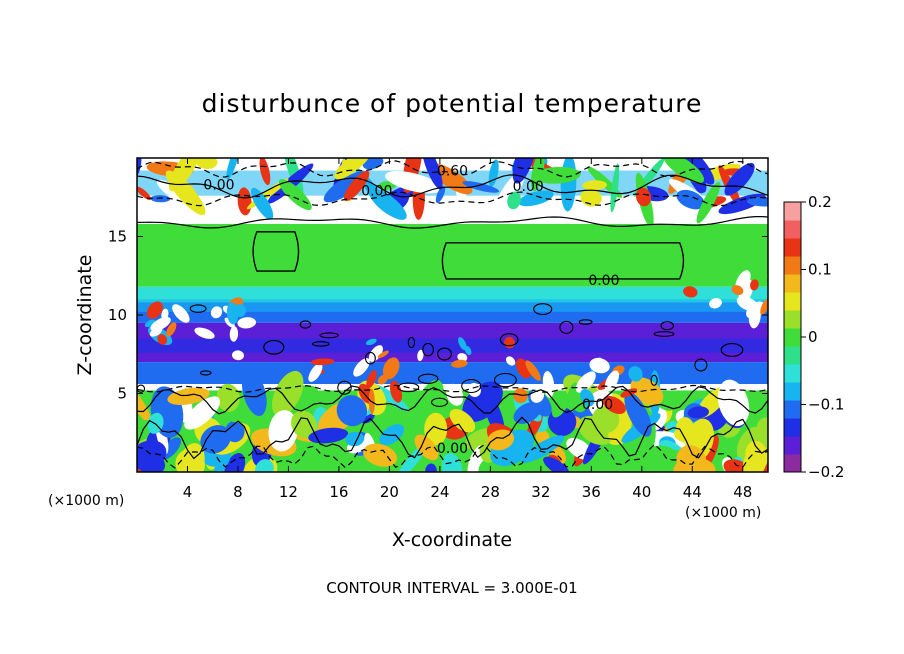  I want to click on colorbar: 0.2 0.1 0 −0.1 −0.2, so click(813, 337).